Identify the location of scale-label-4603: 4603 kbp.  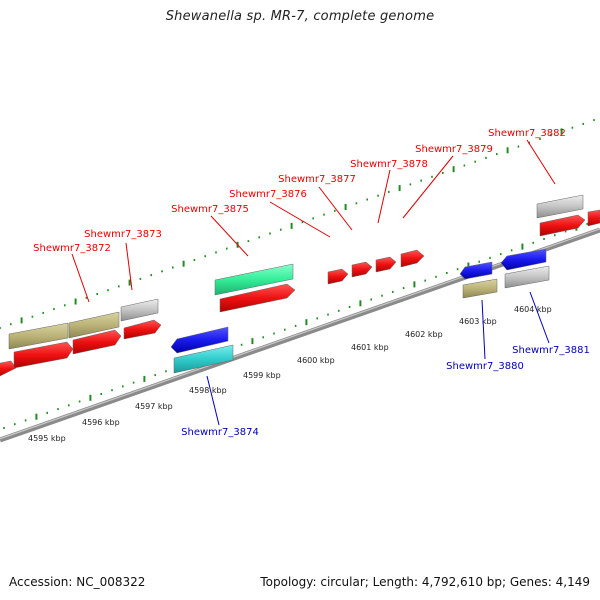
(478, 321).